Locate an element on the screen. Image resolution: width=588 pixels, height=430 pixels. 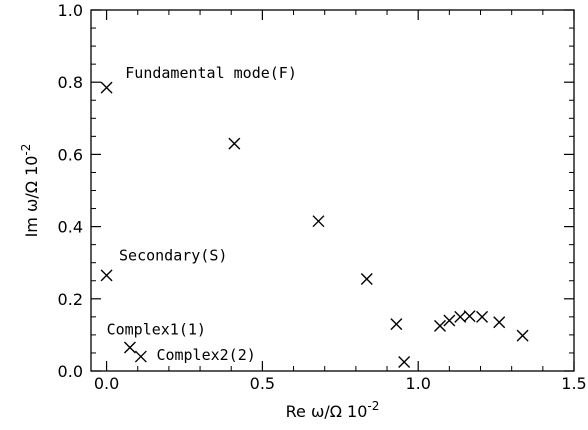
y-tick-label: 0.6 is located at coordinates (70, 154).